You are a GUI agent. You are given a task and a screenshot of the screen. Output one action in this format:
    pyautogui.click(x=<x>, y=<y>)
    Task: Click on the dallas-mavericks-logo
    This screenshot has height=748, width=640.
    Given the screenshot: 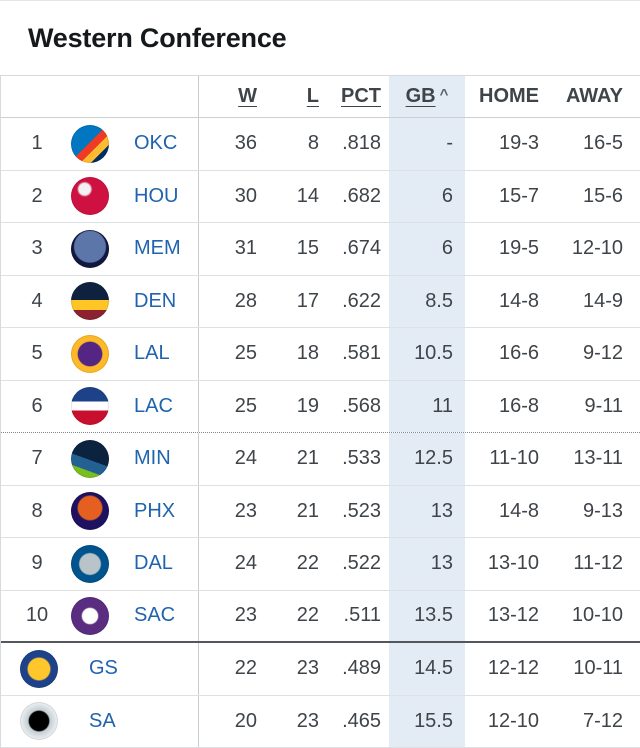 What is the action you would take?
    pyautogui.click(x=90, y=563)
    